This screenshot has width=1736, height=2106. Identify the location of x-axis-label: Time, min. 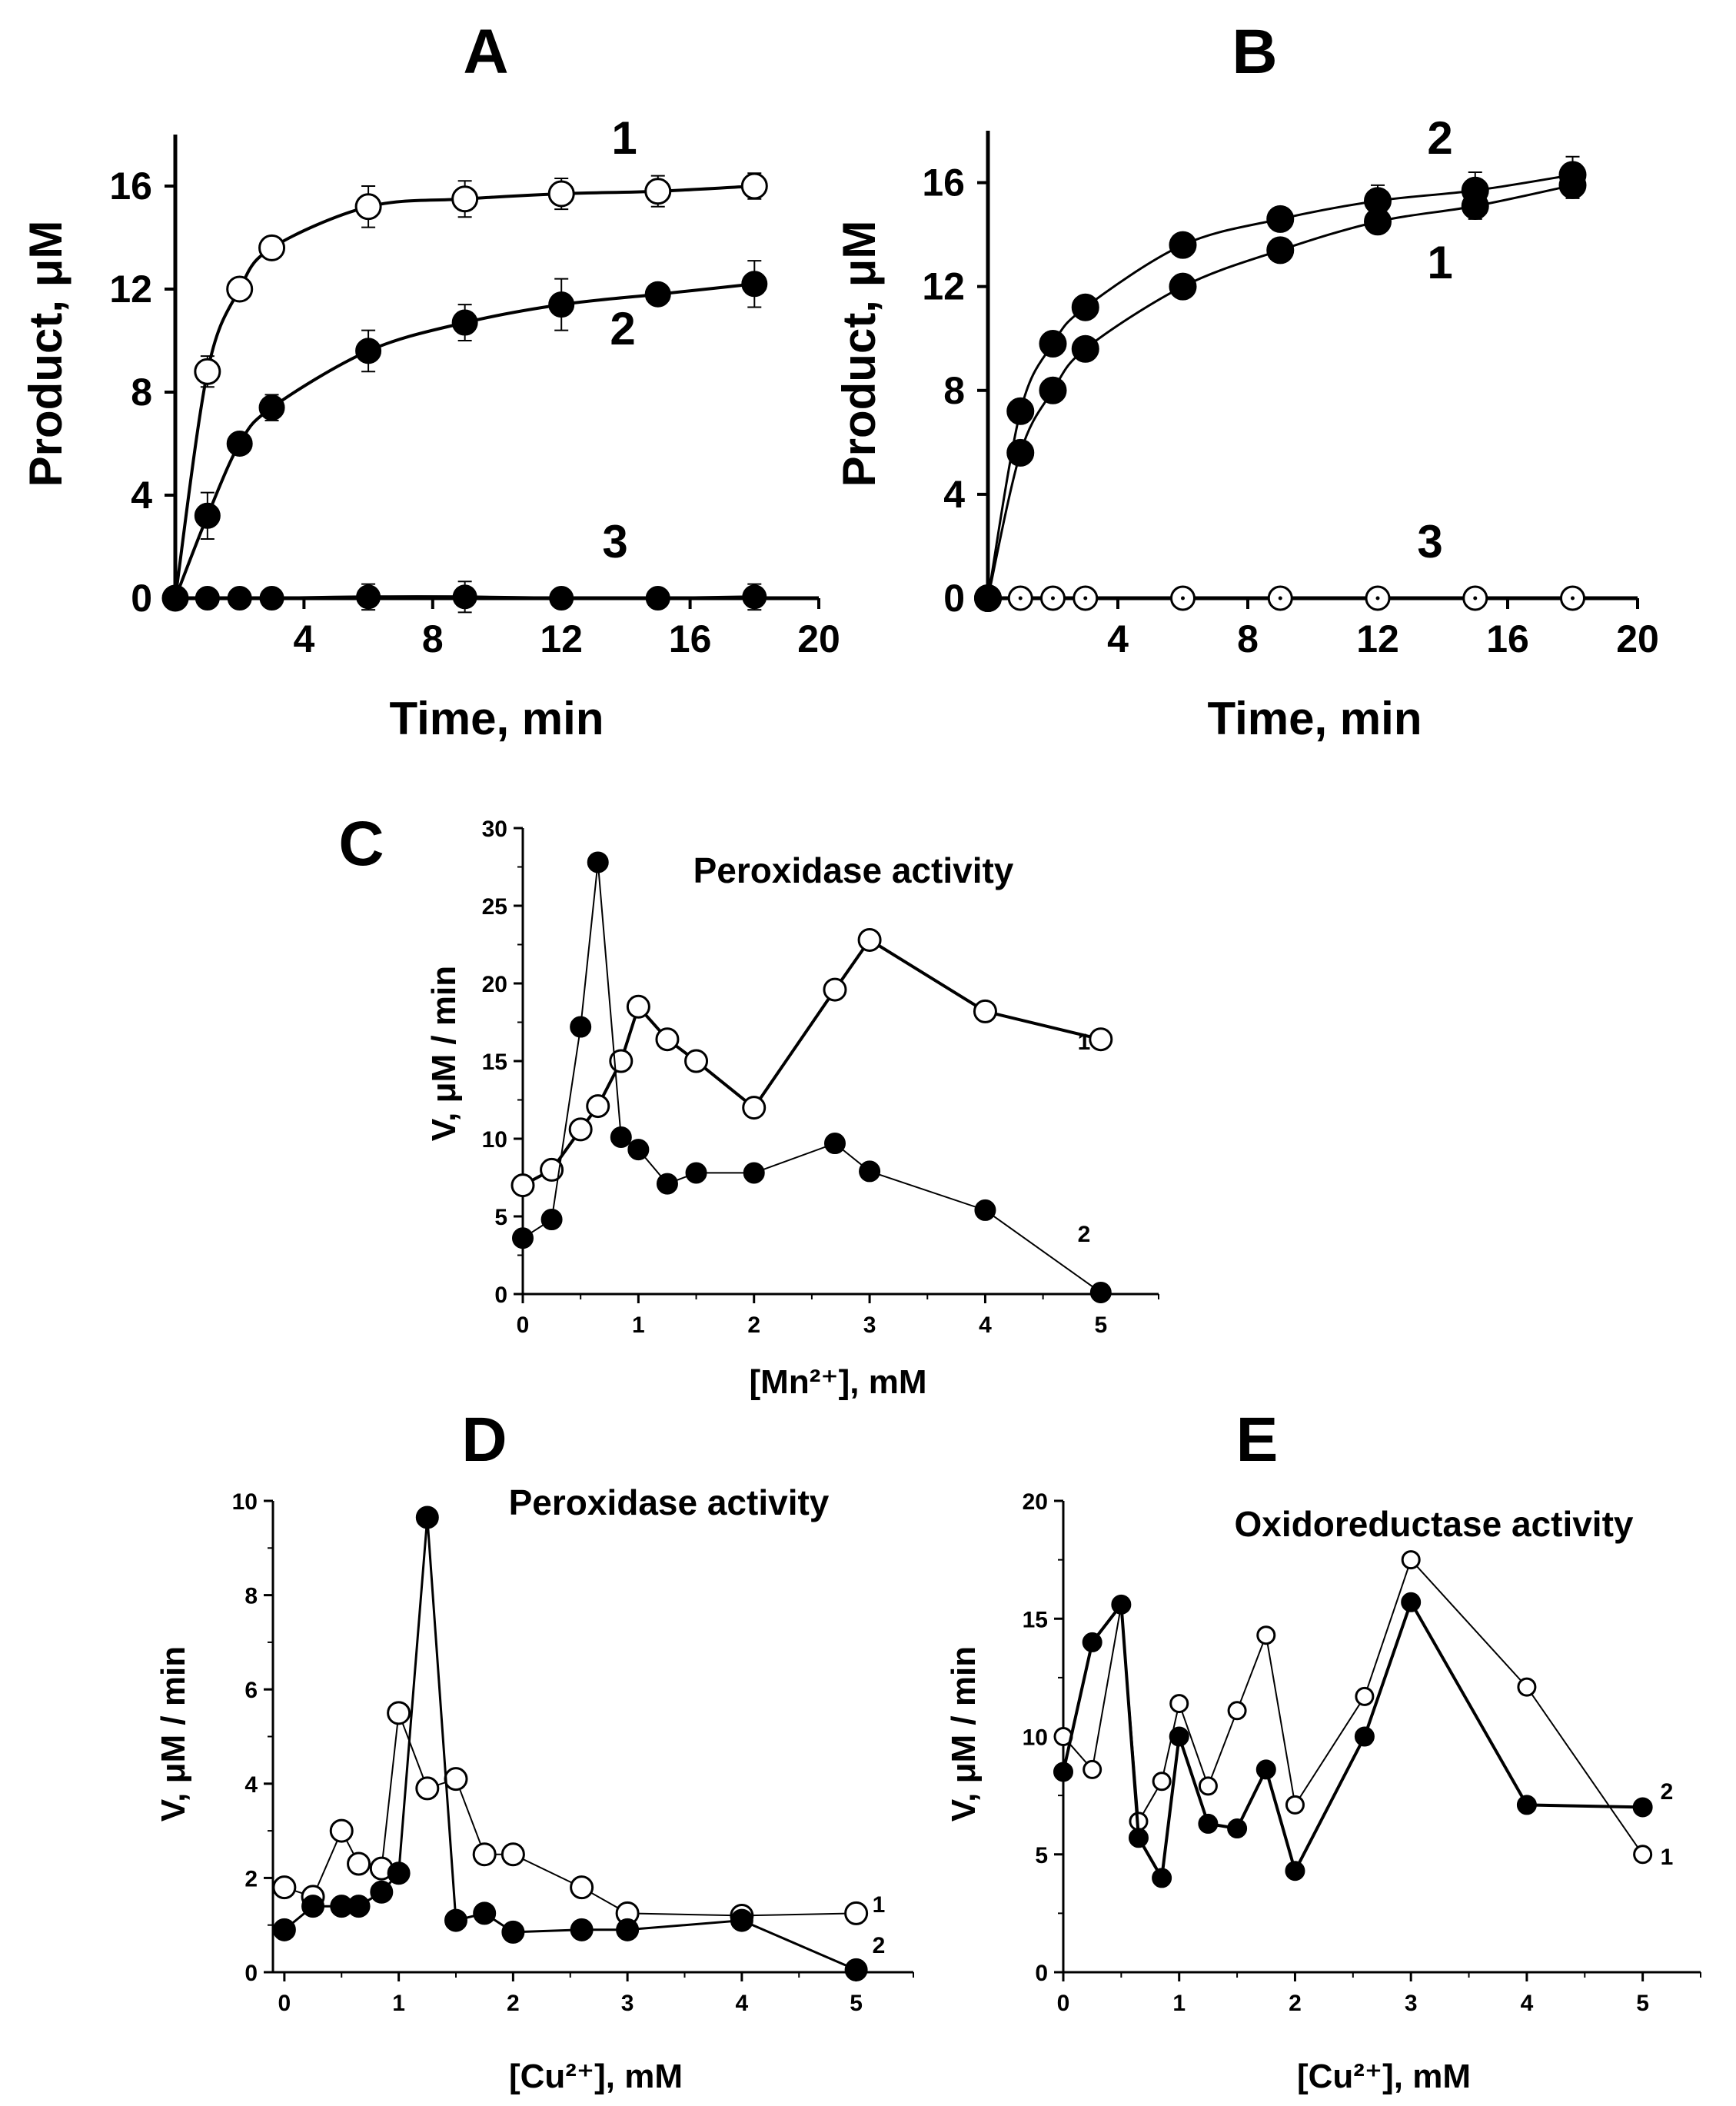
(1315, 718).